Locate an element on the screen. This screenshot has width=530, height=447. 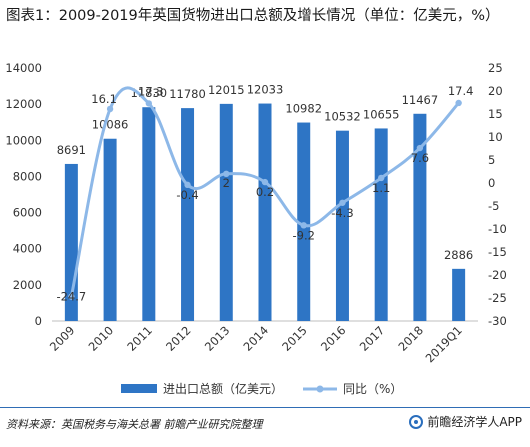
line-value-label: 17.4 is located at coordinates (461, 91).